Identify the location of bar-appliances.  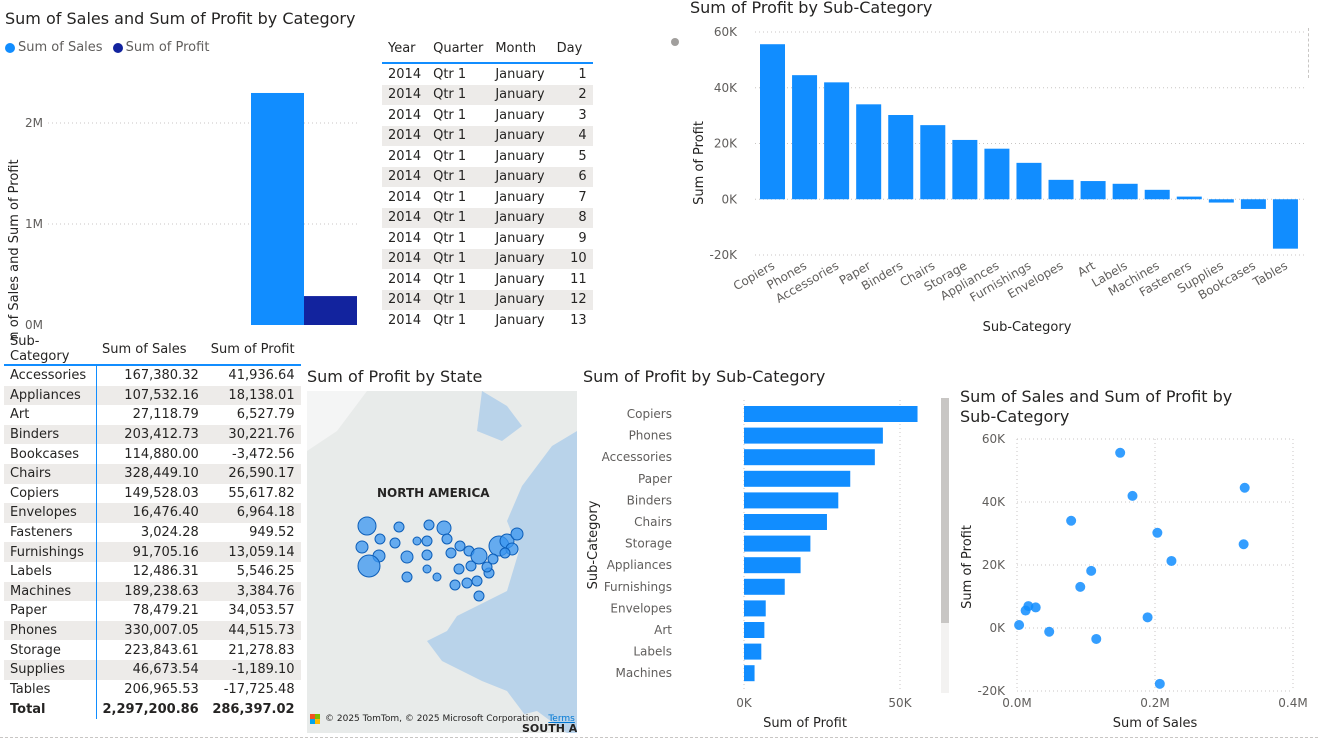
(772, 565).